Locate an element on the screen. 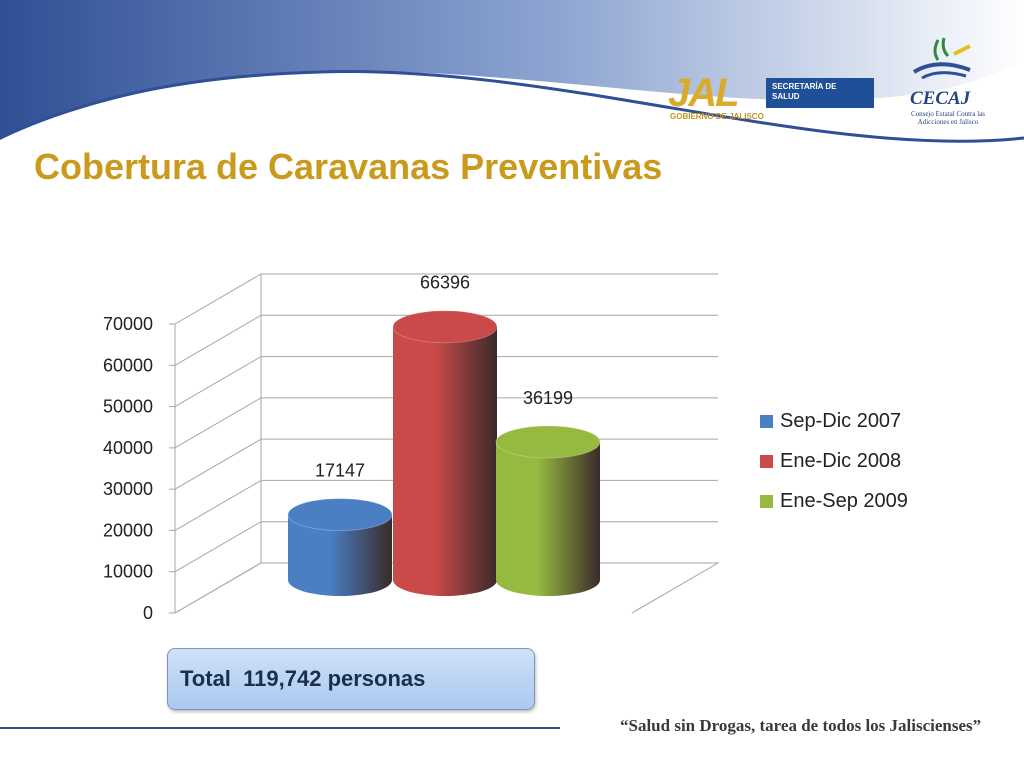 This screenshot has height=768, width=1024. total-box: Total 119,742 personas is located at coordinates (351, 679).